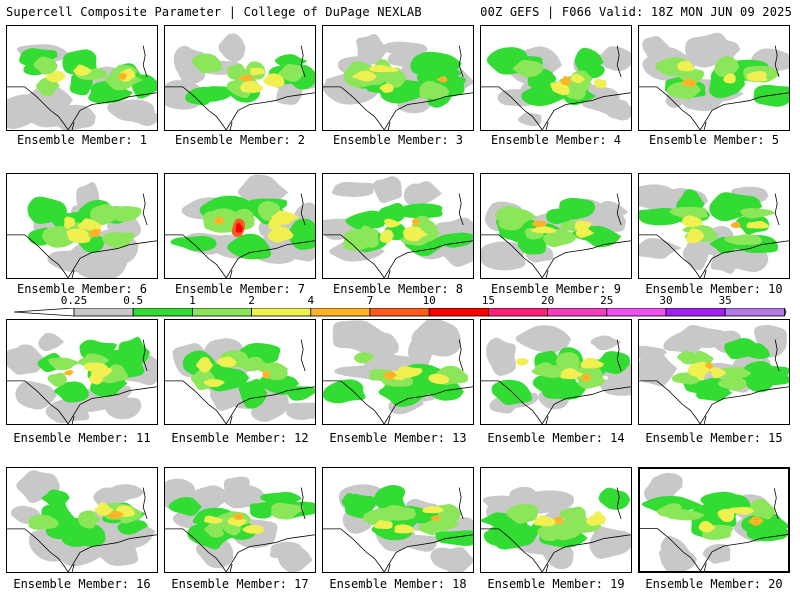  I want to click on legend-tick-label: 7, so click(370, 300).